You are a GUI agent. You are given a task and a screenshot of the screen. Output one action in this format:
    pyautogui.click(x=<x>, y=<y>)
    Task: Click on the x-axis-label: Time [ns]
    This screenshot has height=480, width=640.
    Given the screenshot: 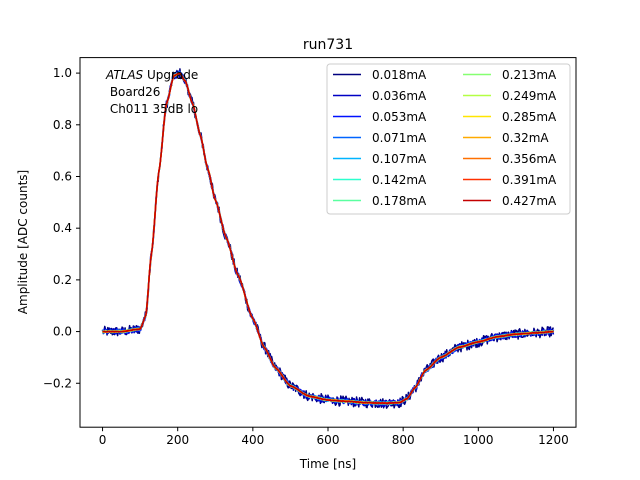 What is the action you would take?
    pyautogui.click(x=327, y=464)
    